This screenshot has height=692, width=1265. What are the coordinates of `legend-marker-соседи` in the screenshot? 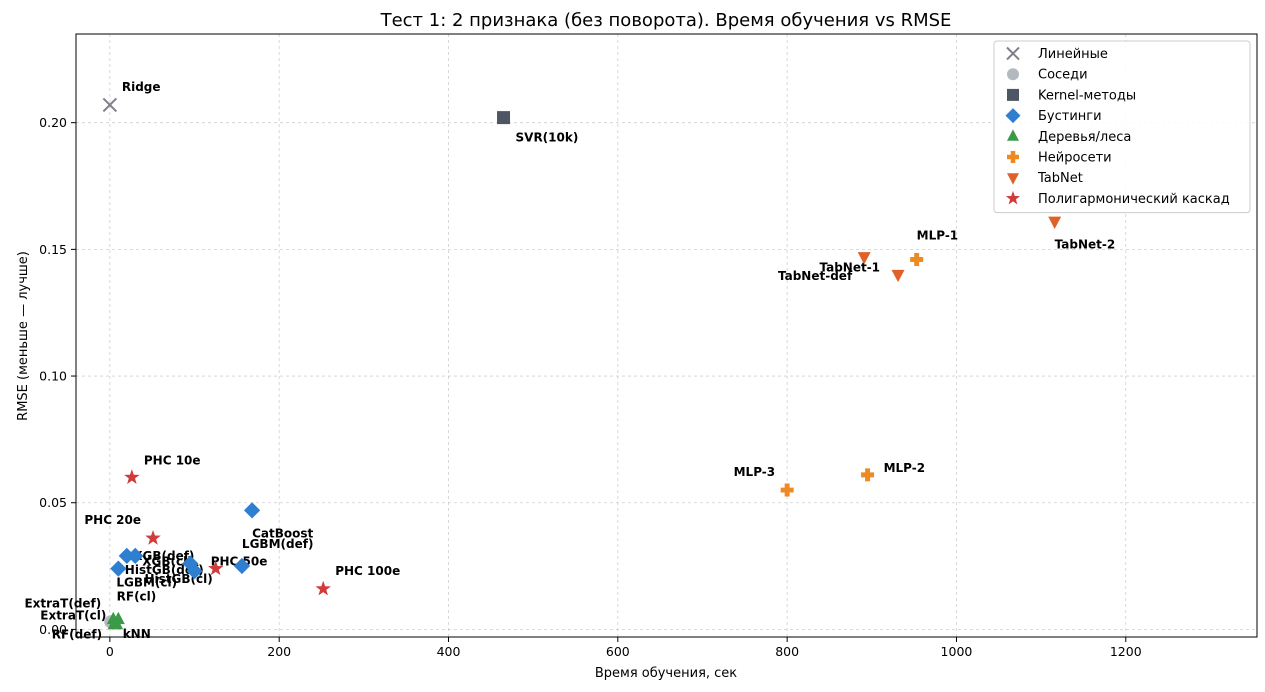 It's located at (1013, 74).